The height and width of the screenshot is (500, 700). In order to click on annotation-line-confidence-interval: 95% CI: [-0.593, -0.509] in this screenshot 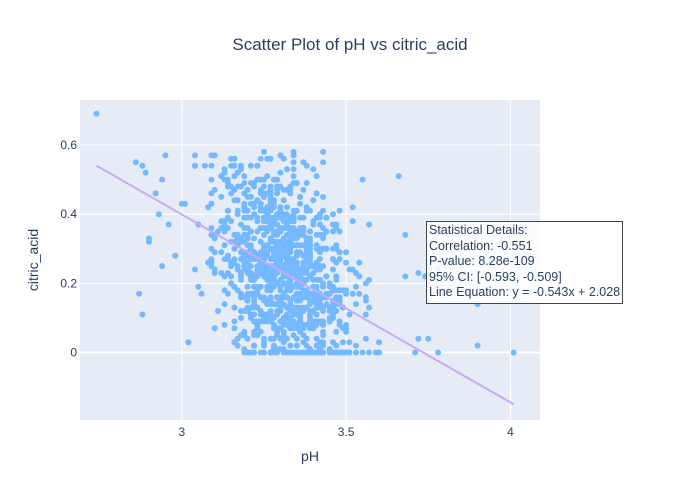, I will do `click(495, 276)`.